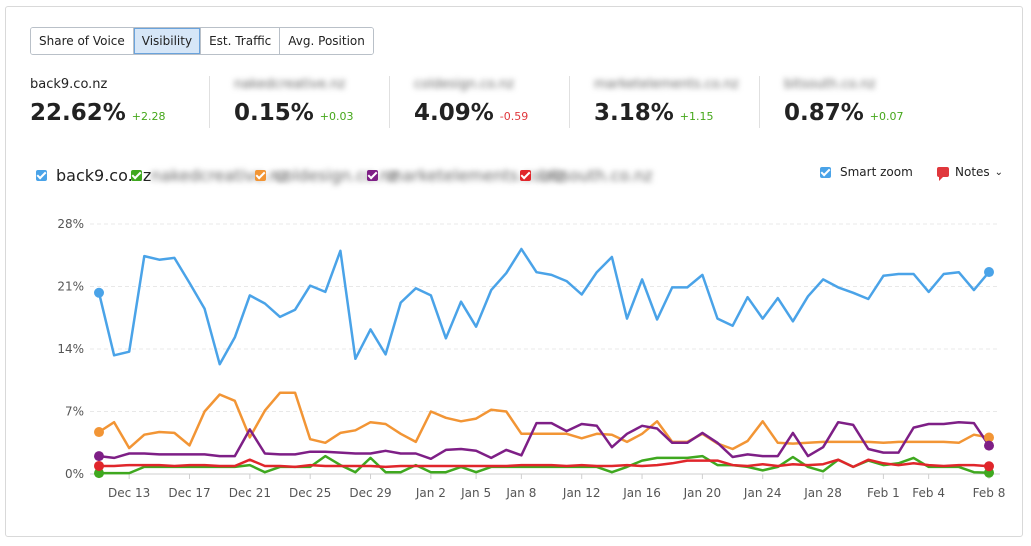 This screenshot has width=1031, height=546. I want to click on notes-label: Notes, so click(972, 172).